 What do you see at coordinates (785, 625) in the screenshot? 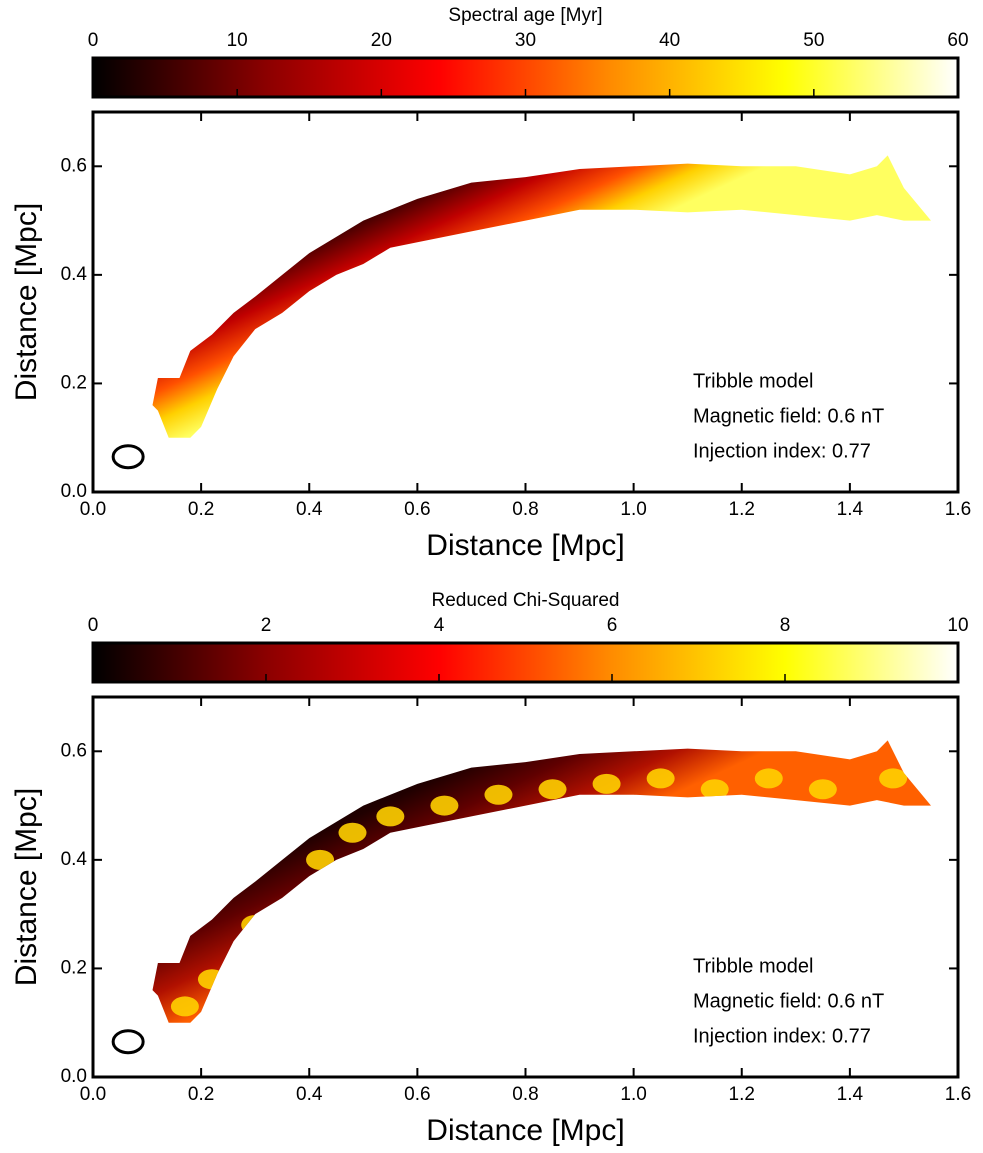
I see `colorbar-tick-label: 8` at bounding box center [785, 625].